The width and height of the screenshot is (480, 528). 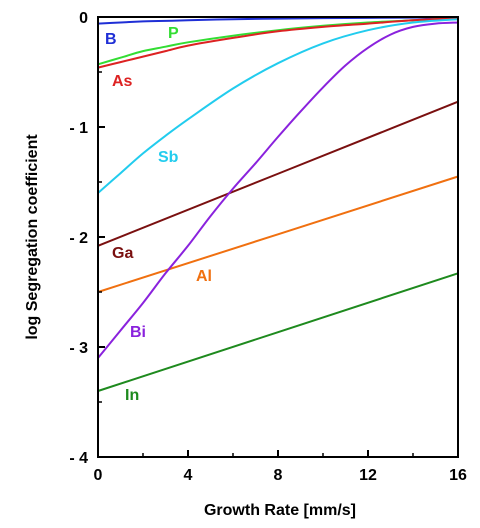 What do you see at coordinates (98, 475) in the screenshot?
I see `x-tick-label: 0` at bounding box center [98, 475].